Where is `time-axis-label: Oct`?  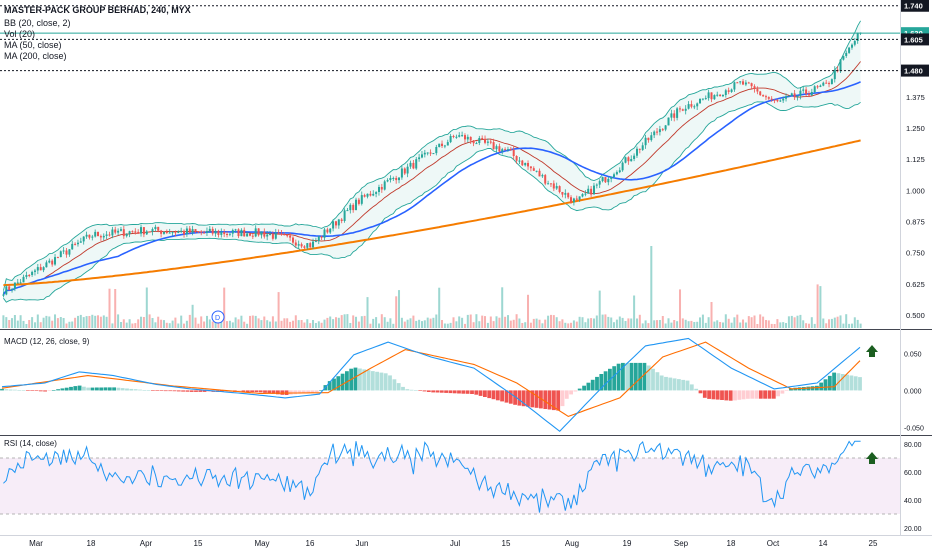
time-axis-label: Oct is located at coordinates (773, 543).